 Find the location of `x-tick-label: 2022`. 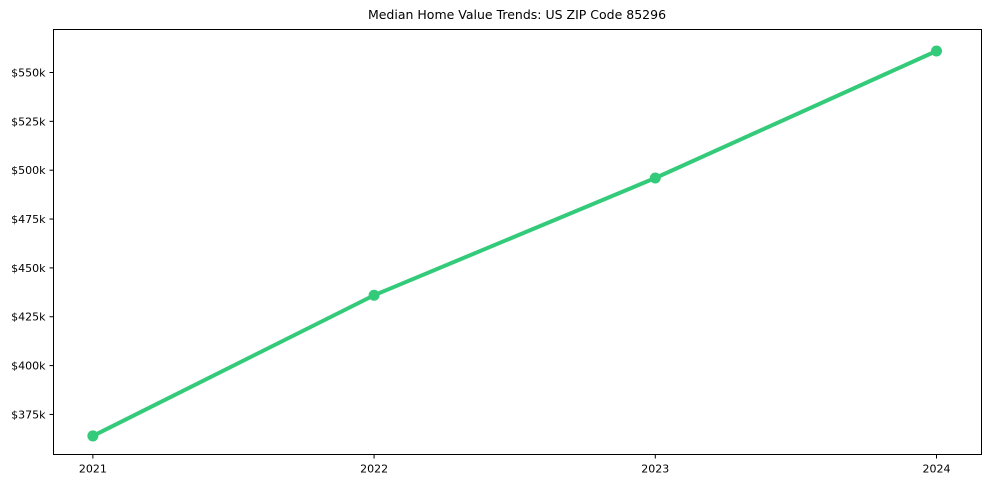

x-tick-label: 2022 is located at coordinates (374, 469).